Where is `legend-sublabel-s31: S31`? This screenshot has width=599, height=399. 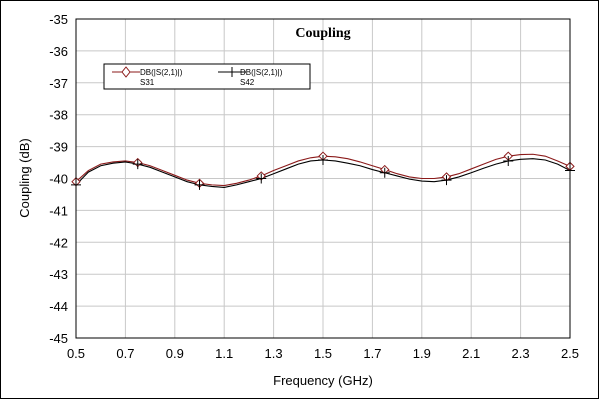 legend-sublabel-s31: S31 is located at coordinates (147, 82).